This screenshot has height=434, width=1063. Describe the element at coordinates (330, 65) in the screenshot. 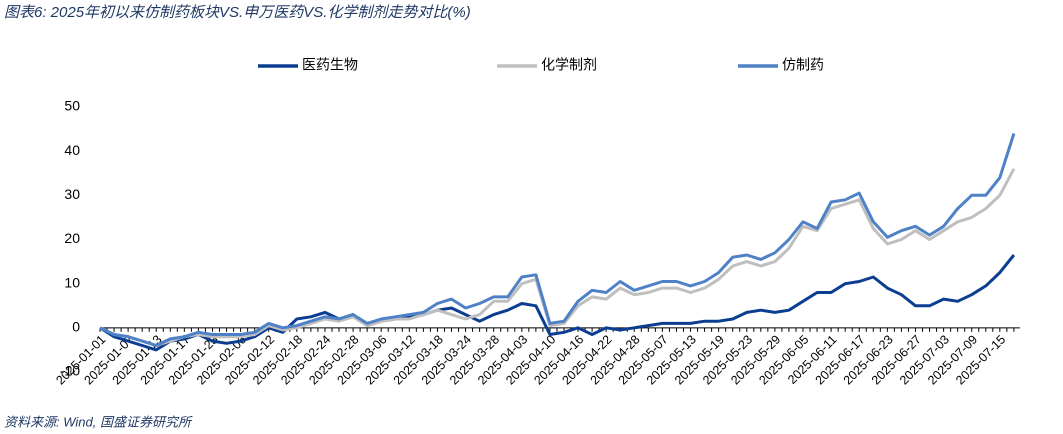

I see `legend-label: 医药生物` at that location.